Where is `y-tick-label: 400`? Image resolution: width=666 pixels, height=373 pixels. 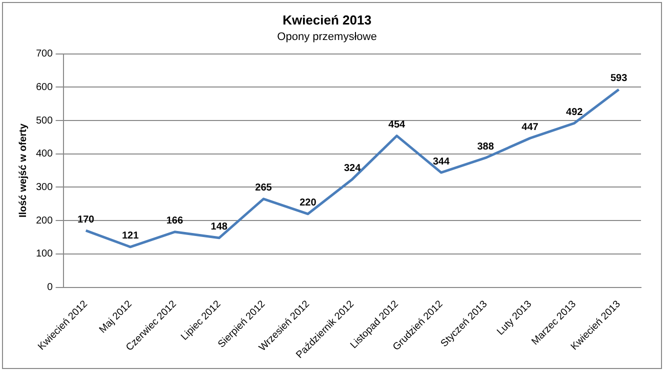
y-tick-label: 400 is located at coordinates (45, 154).